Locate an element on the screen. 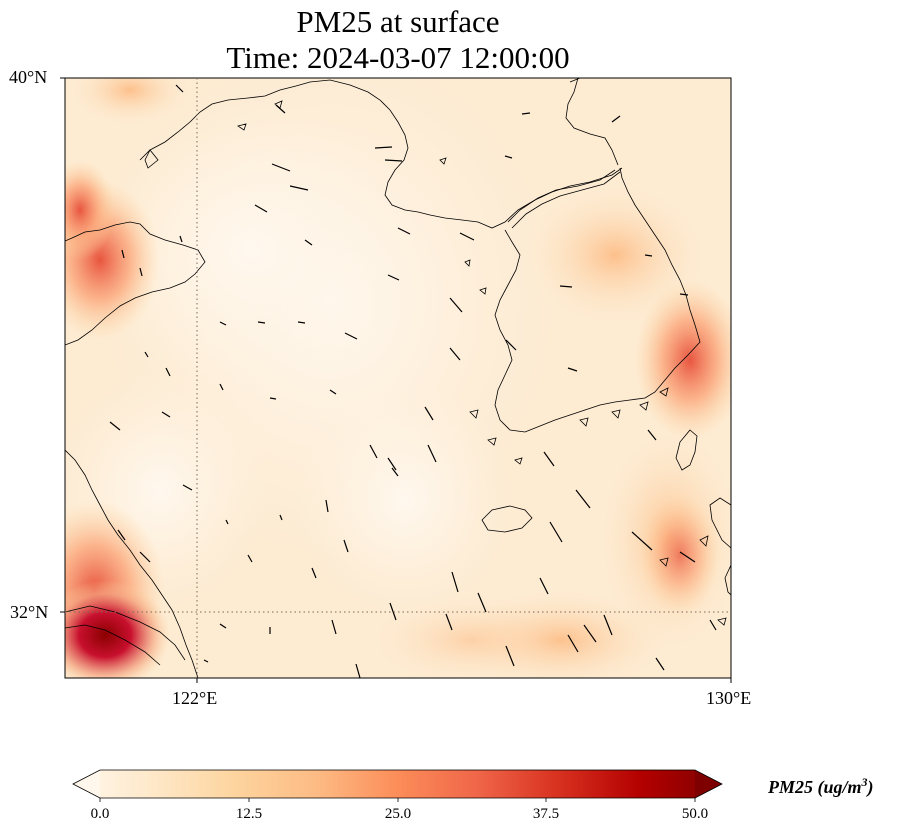  lon-tick-label-122e: 122°E is located at coordinates (195, 698).